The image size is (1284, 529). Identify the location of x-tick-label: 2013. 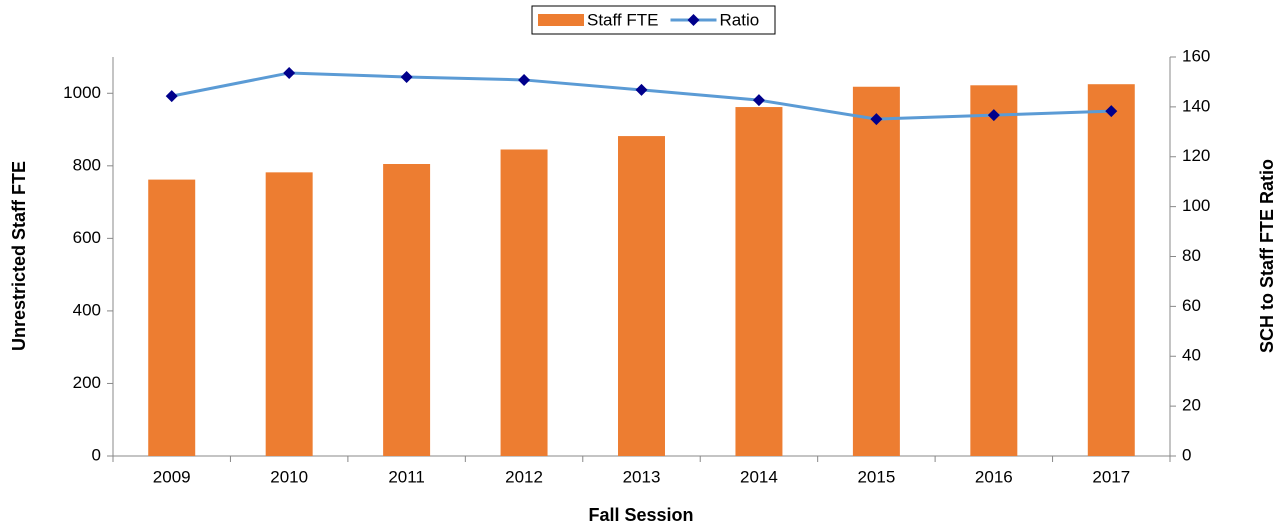
(642, 476).